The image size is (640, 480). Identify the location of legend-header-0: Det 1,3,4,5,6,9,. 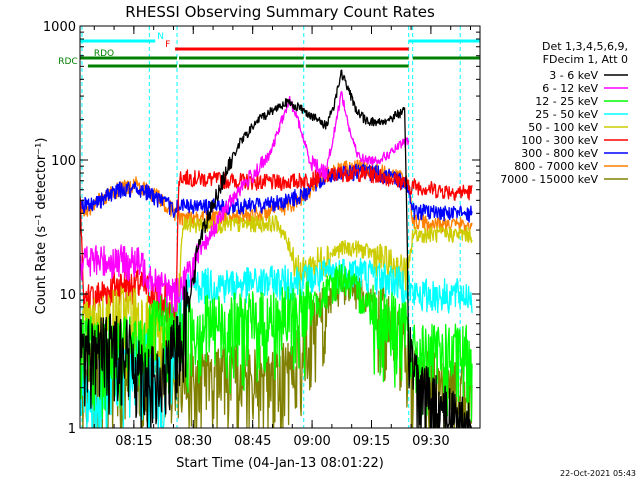
(585, 46).